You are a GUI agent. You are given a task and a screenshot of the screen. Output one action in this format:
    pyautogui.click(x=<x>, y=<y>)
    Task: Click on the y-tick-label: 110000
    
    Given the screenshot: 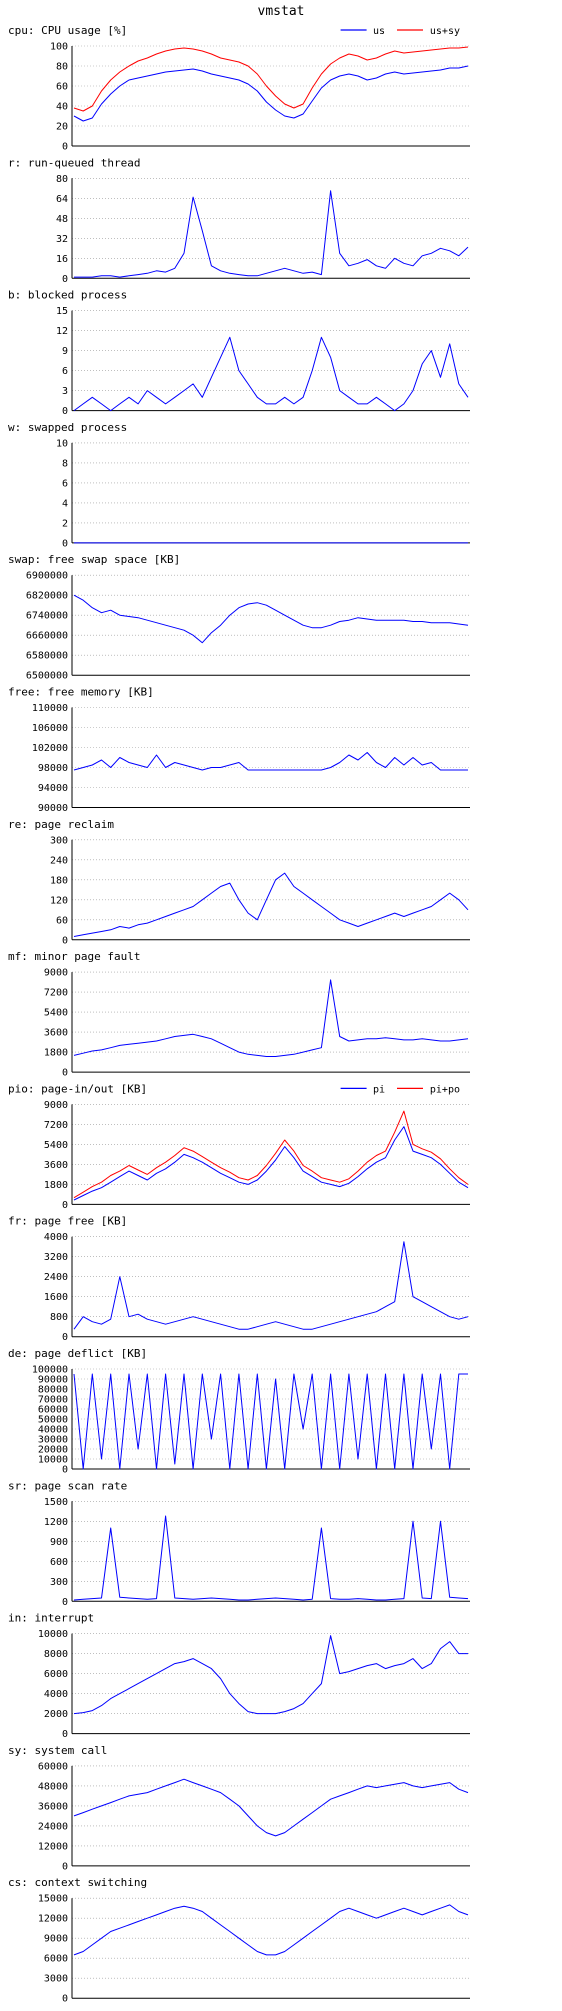 What is the action you would take?
    pyautogui.click(x=50, y=708)
    